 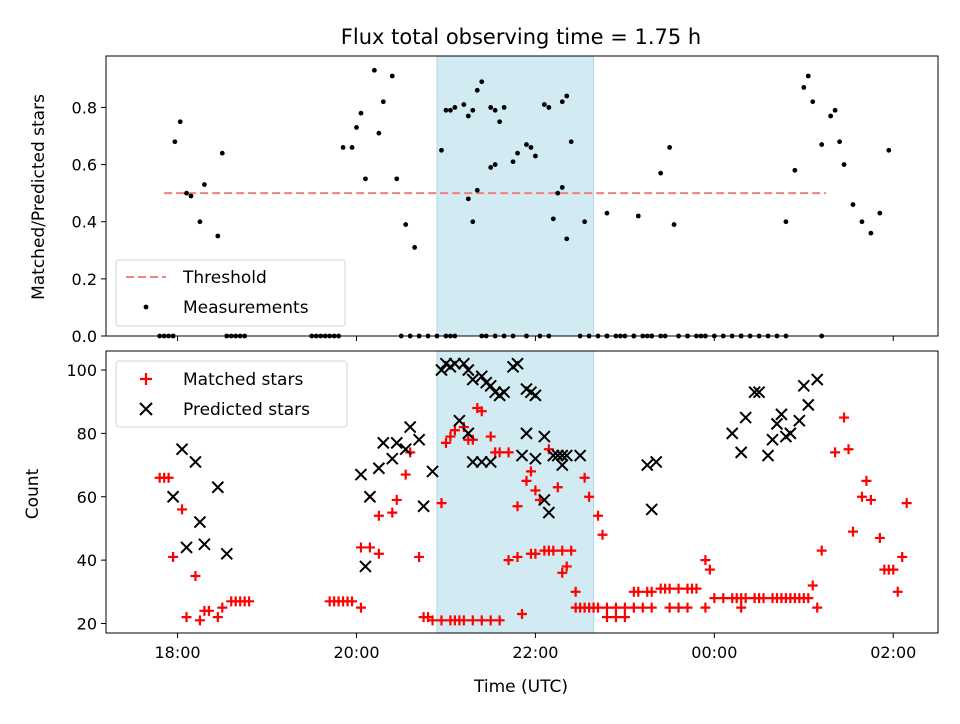 What do you see at coordinates (535, 652) in the screenshot?
I see `x-tick-label: 22:00` at bounding box center [535, 652].